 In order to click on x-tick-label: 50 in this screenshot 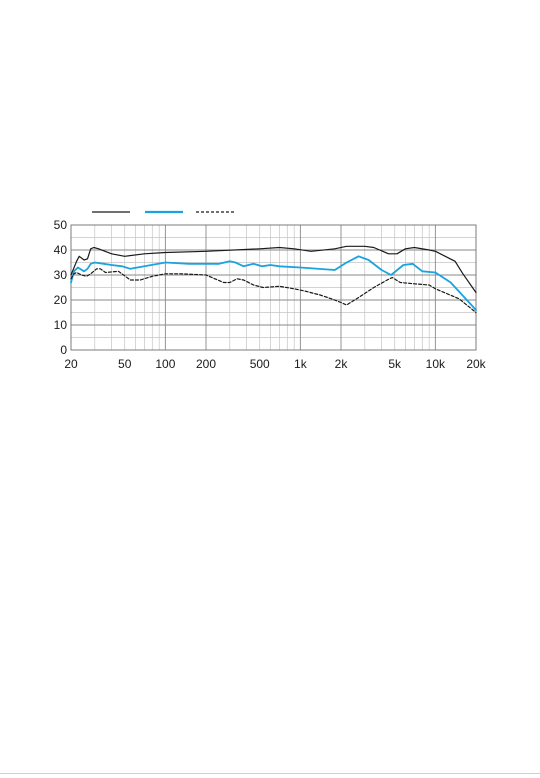, I will do `click(125, 364)`.